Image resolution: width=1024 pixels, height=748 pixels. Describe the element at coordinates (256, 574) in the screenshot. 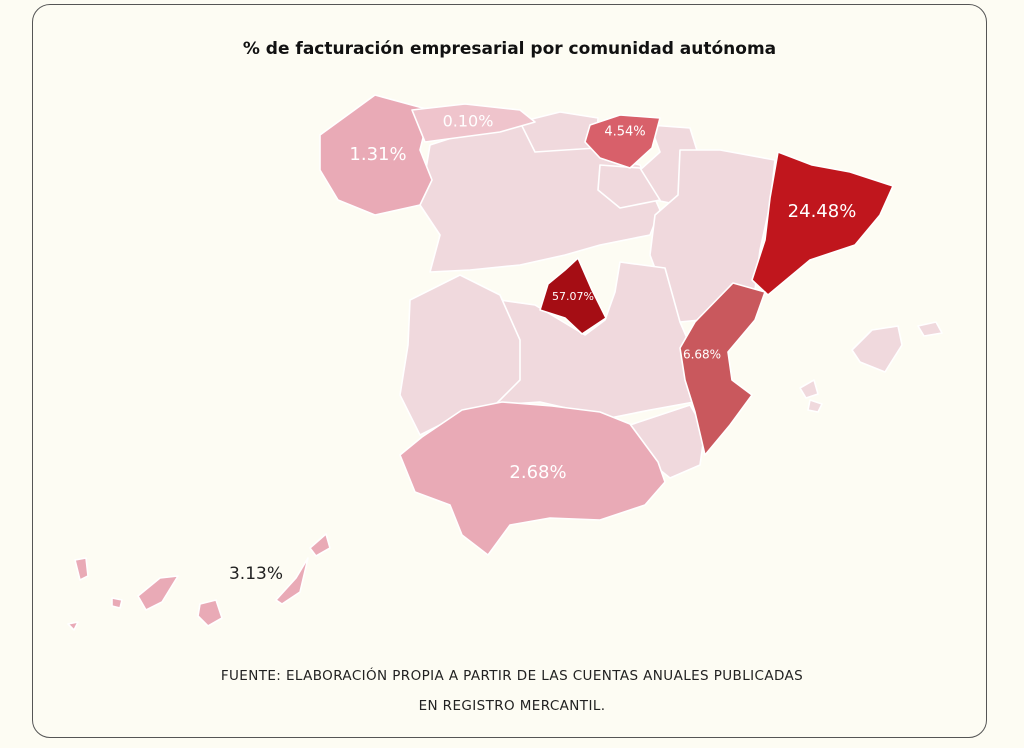

I see `label-canarias: 3.13%` at that location.